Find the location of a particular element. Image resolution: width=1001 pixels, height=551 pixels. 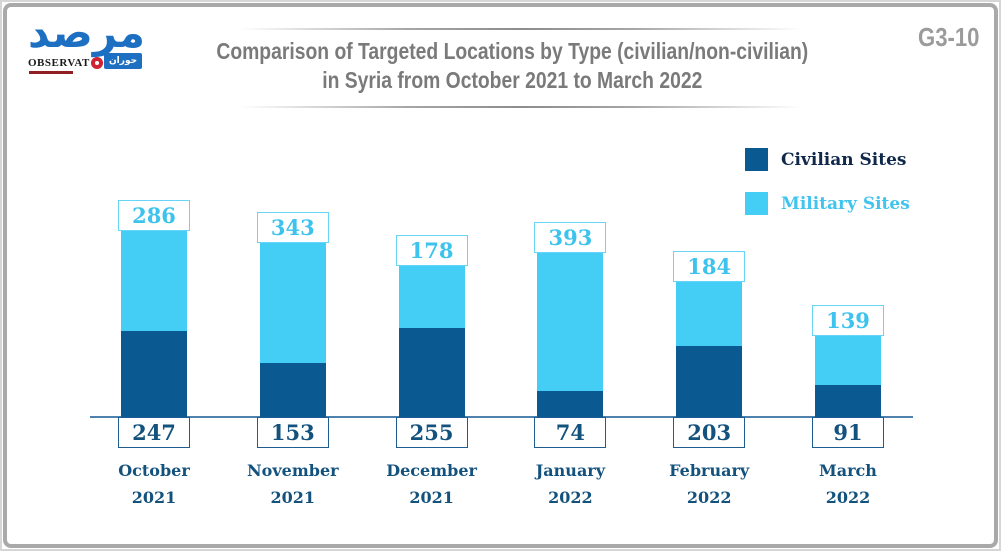

military-value-box: 393 is located at coordinates (570, 237).